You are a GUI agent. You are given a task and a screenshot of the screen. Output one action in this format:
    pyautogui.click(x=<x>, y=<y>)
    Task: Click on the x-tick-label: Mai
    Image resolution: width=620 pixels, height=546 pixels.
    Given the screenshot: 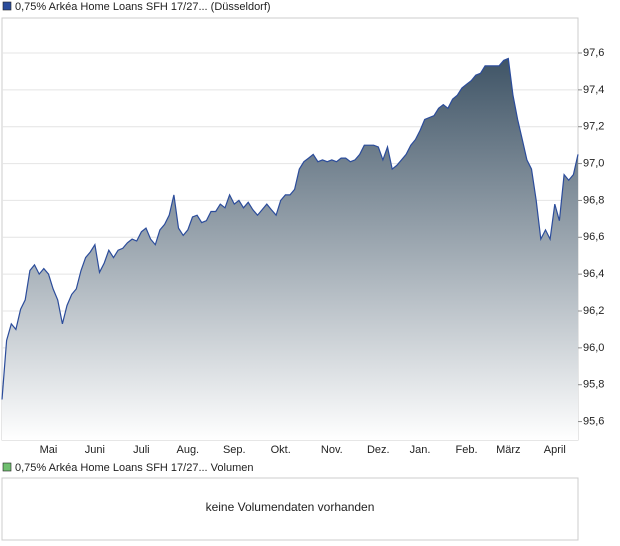 What is the action you would take?
    pyautogui.click(x=49, y=450)
    